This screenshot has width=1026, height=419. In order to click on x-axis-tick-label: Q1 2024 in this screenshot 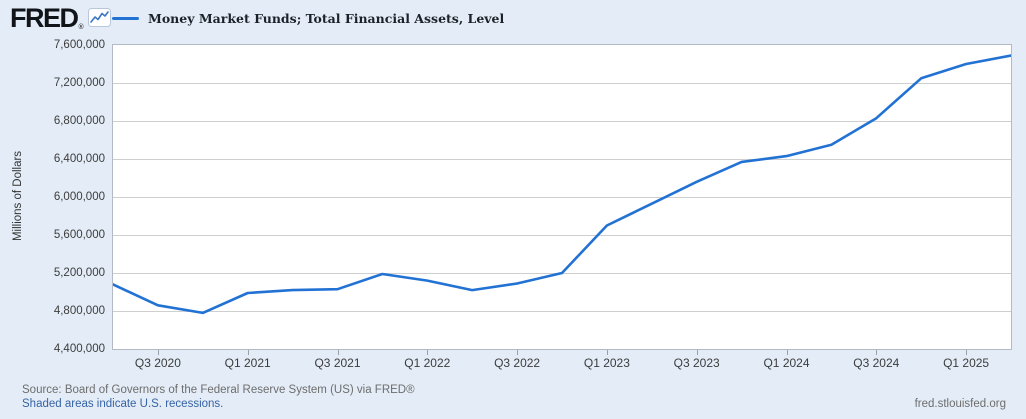, I will do `click(786, 363)`.